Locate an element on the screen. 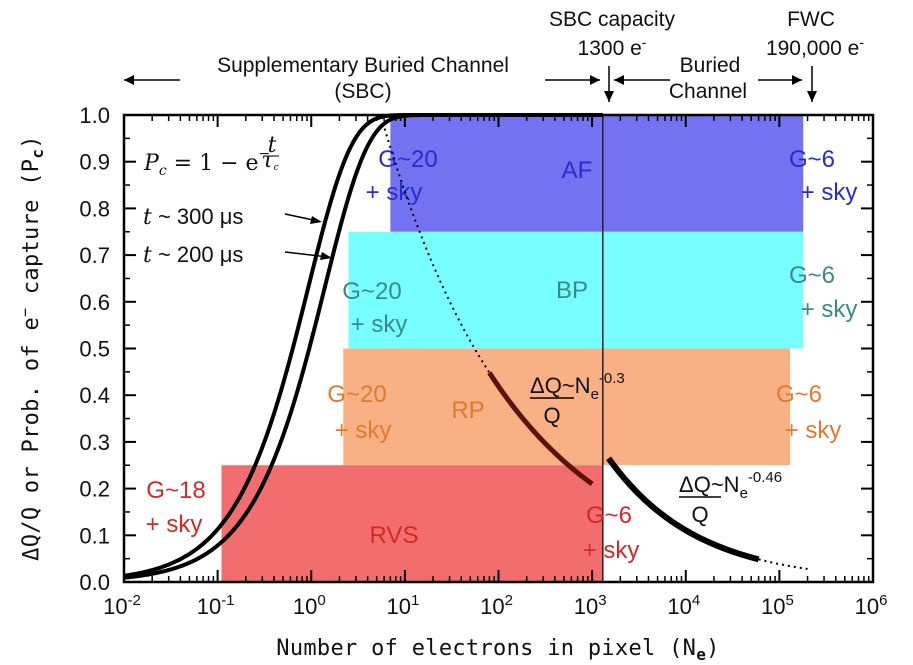 The height and width of the screenshot is (665, 913). fwc-title: FWC is located at coordinates (811, 19).